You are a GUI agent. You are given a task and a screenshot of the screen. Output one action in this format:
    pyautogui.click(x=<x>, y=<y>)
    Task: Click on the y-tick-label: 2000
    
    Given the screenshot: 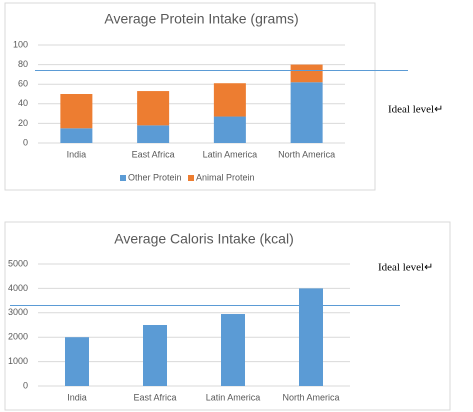 What is the action you would take?
    pyautogui.click(x=18, y=337)
    